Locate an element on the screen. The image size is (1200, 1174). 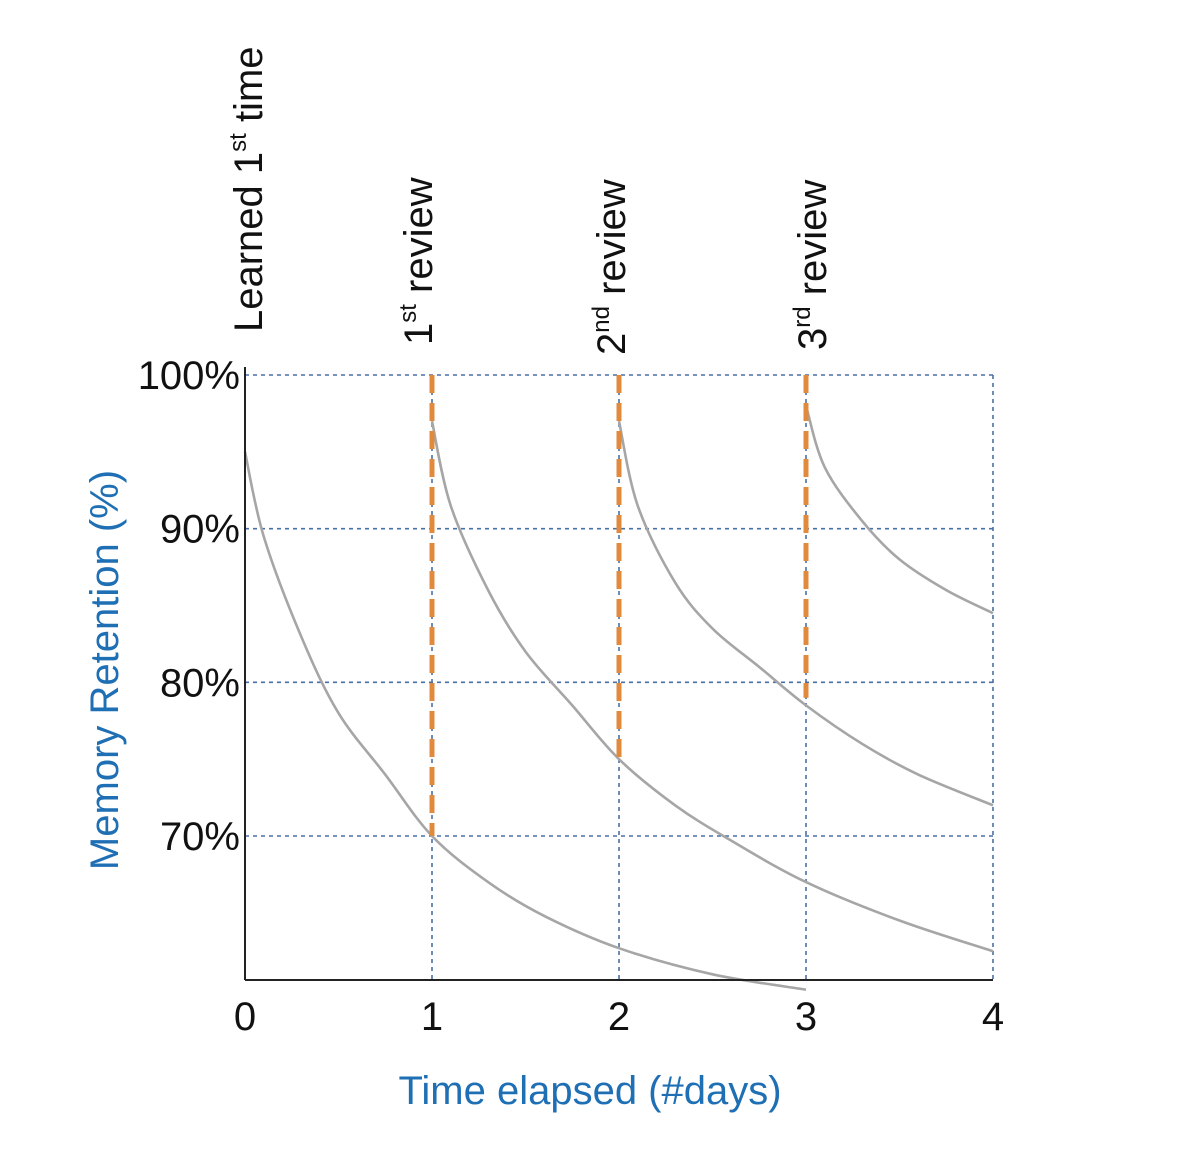
event-label-0: Learned 1st time is located at coordinates (248, 189).